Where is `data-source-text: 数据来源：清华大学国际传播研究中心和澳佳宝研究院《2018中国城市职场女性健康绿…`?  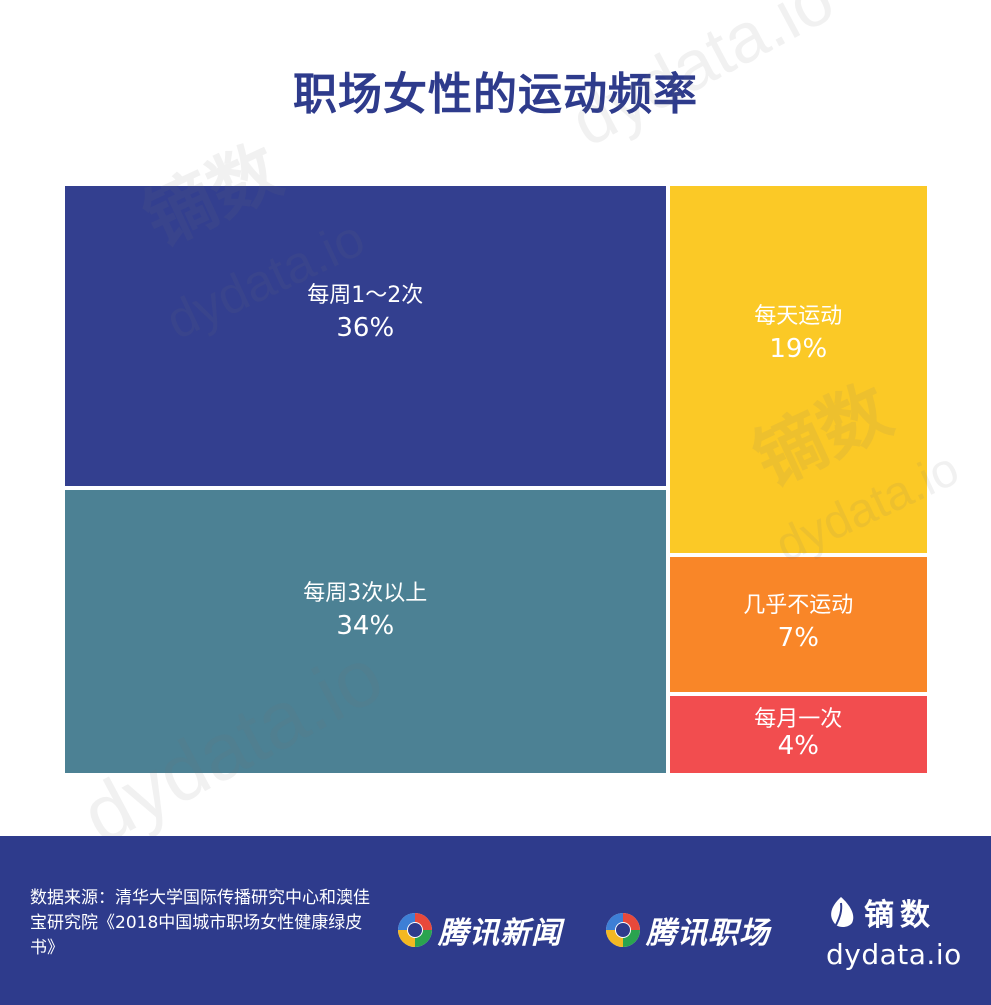 data-source-text: 数据来源：清华大学国际传播研究中心和澳佳宝研究院《2018中国城市职场女性健康绿… is located at coordinates (200, 923).